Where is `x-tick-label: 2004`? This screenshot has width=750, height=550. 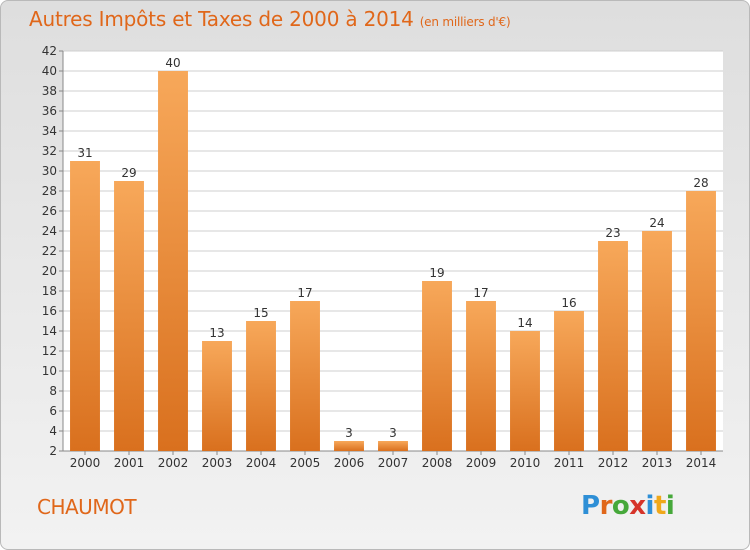
x-tick-label: 2004 is located at coordinates (261, 463).